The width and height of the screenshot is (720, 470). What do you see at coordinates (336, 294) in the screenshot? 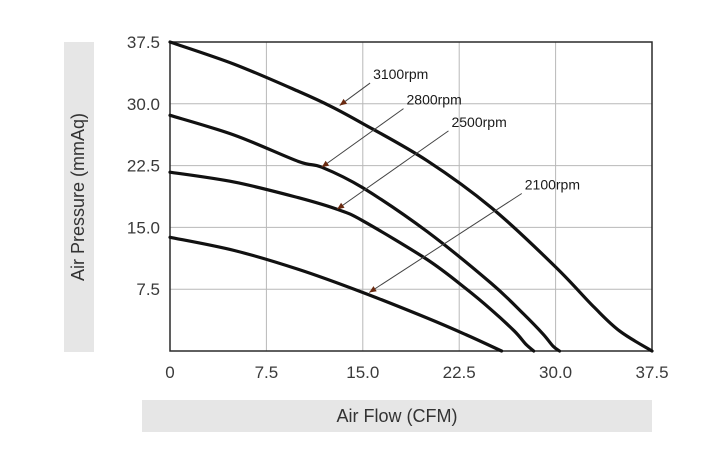
I see `series-curve-2100rpm` at bounding box center [336, 294].